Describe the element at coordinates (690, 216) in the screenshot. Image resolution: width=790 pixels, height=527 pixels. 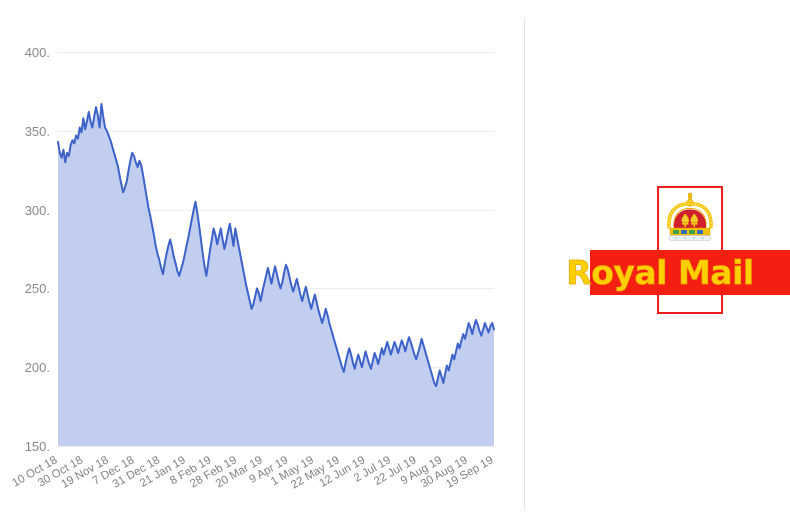
I see `crown-svg` at that location.